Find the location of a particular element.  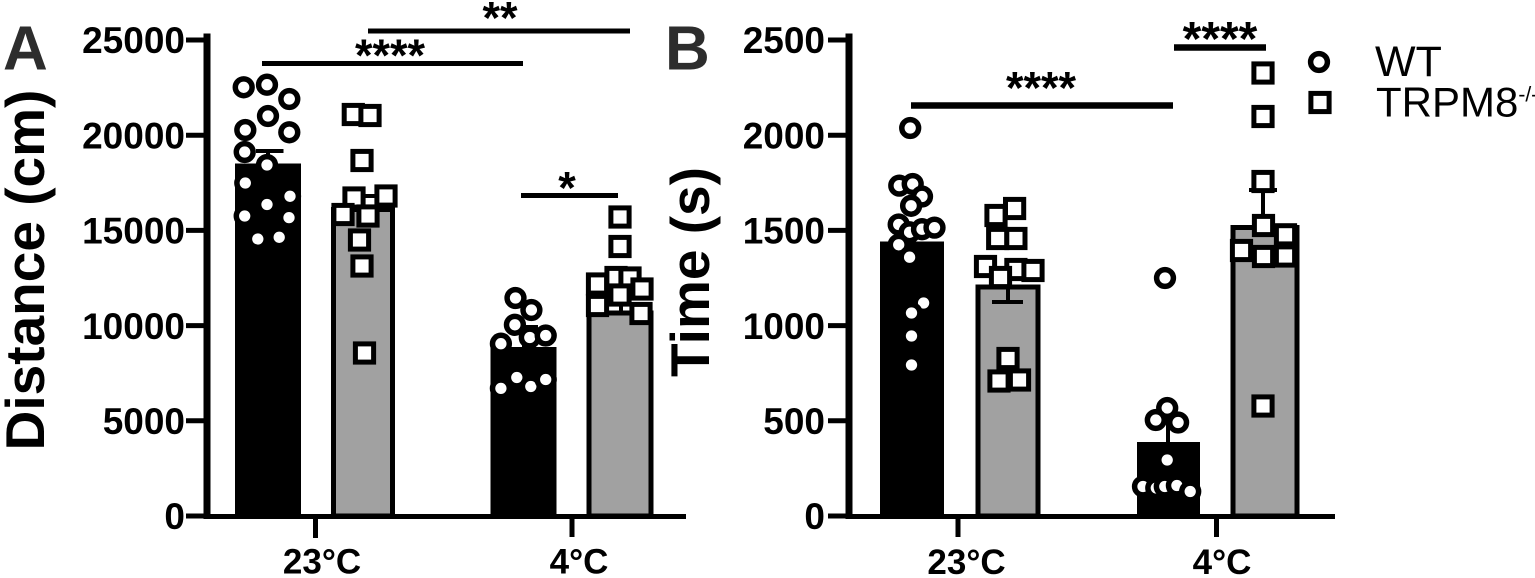

svg-text: Distance (cm) is located at coordinates (28, 270).